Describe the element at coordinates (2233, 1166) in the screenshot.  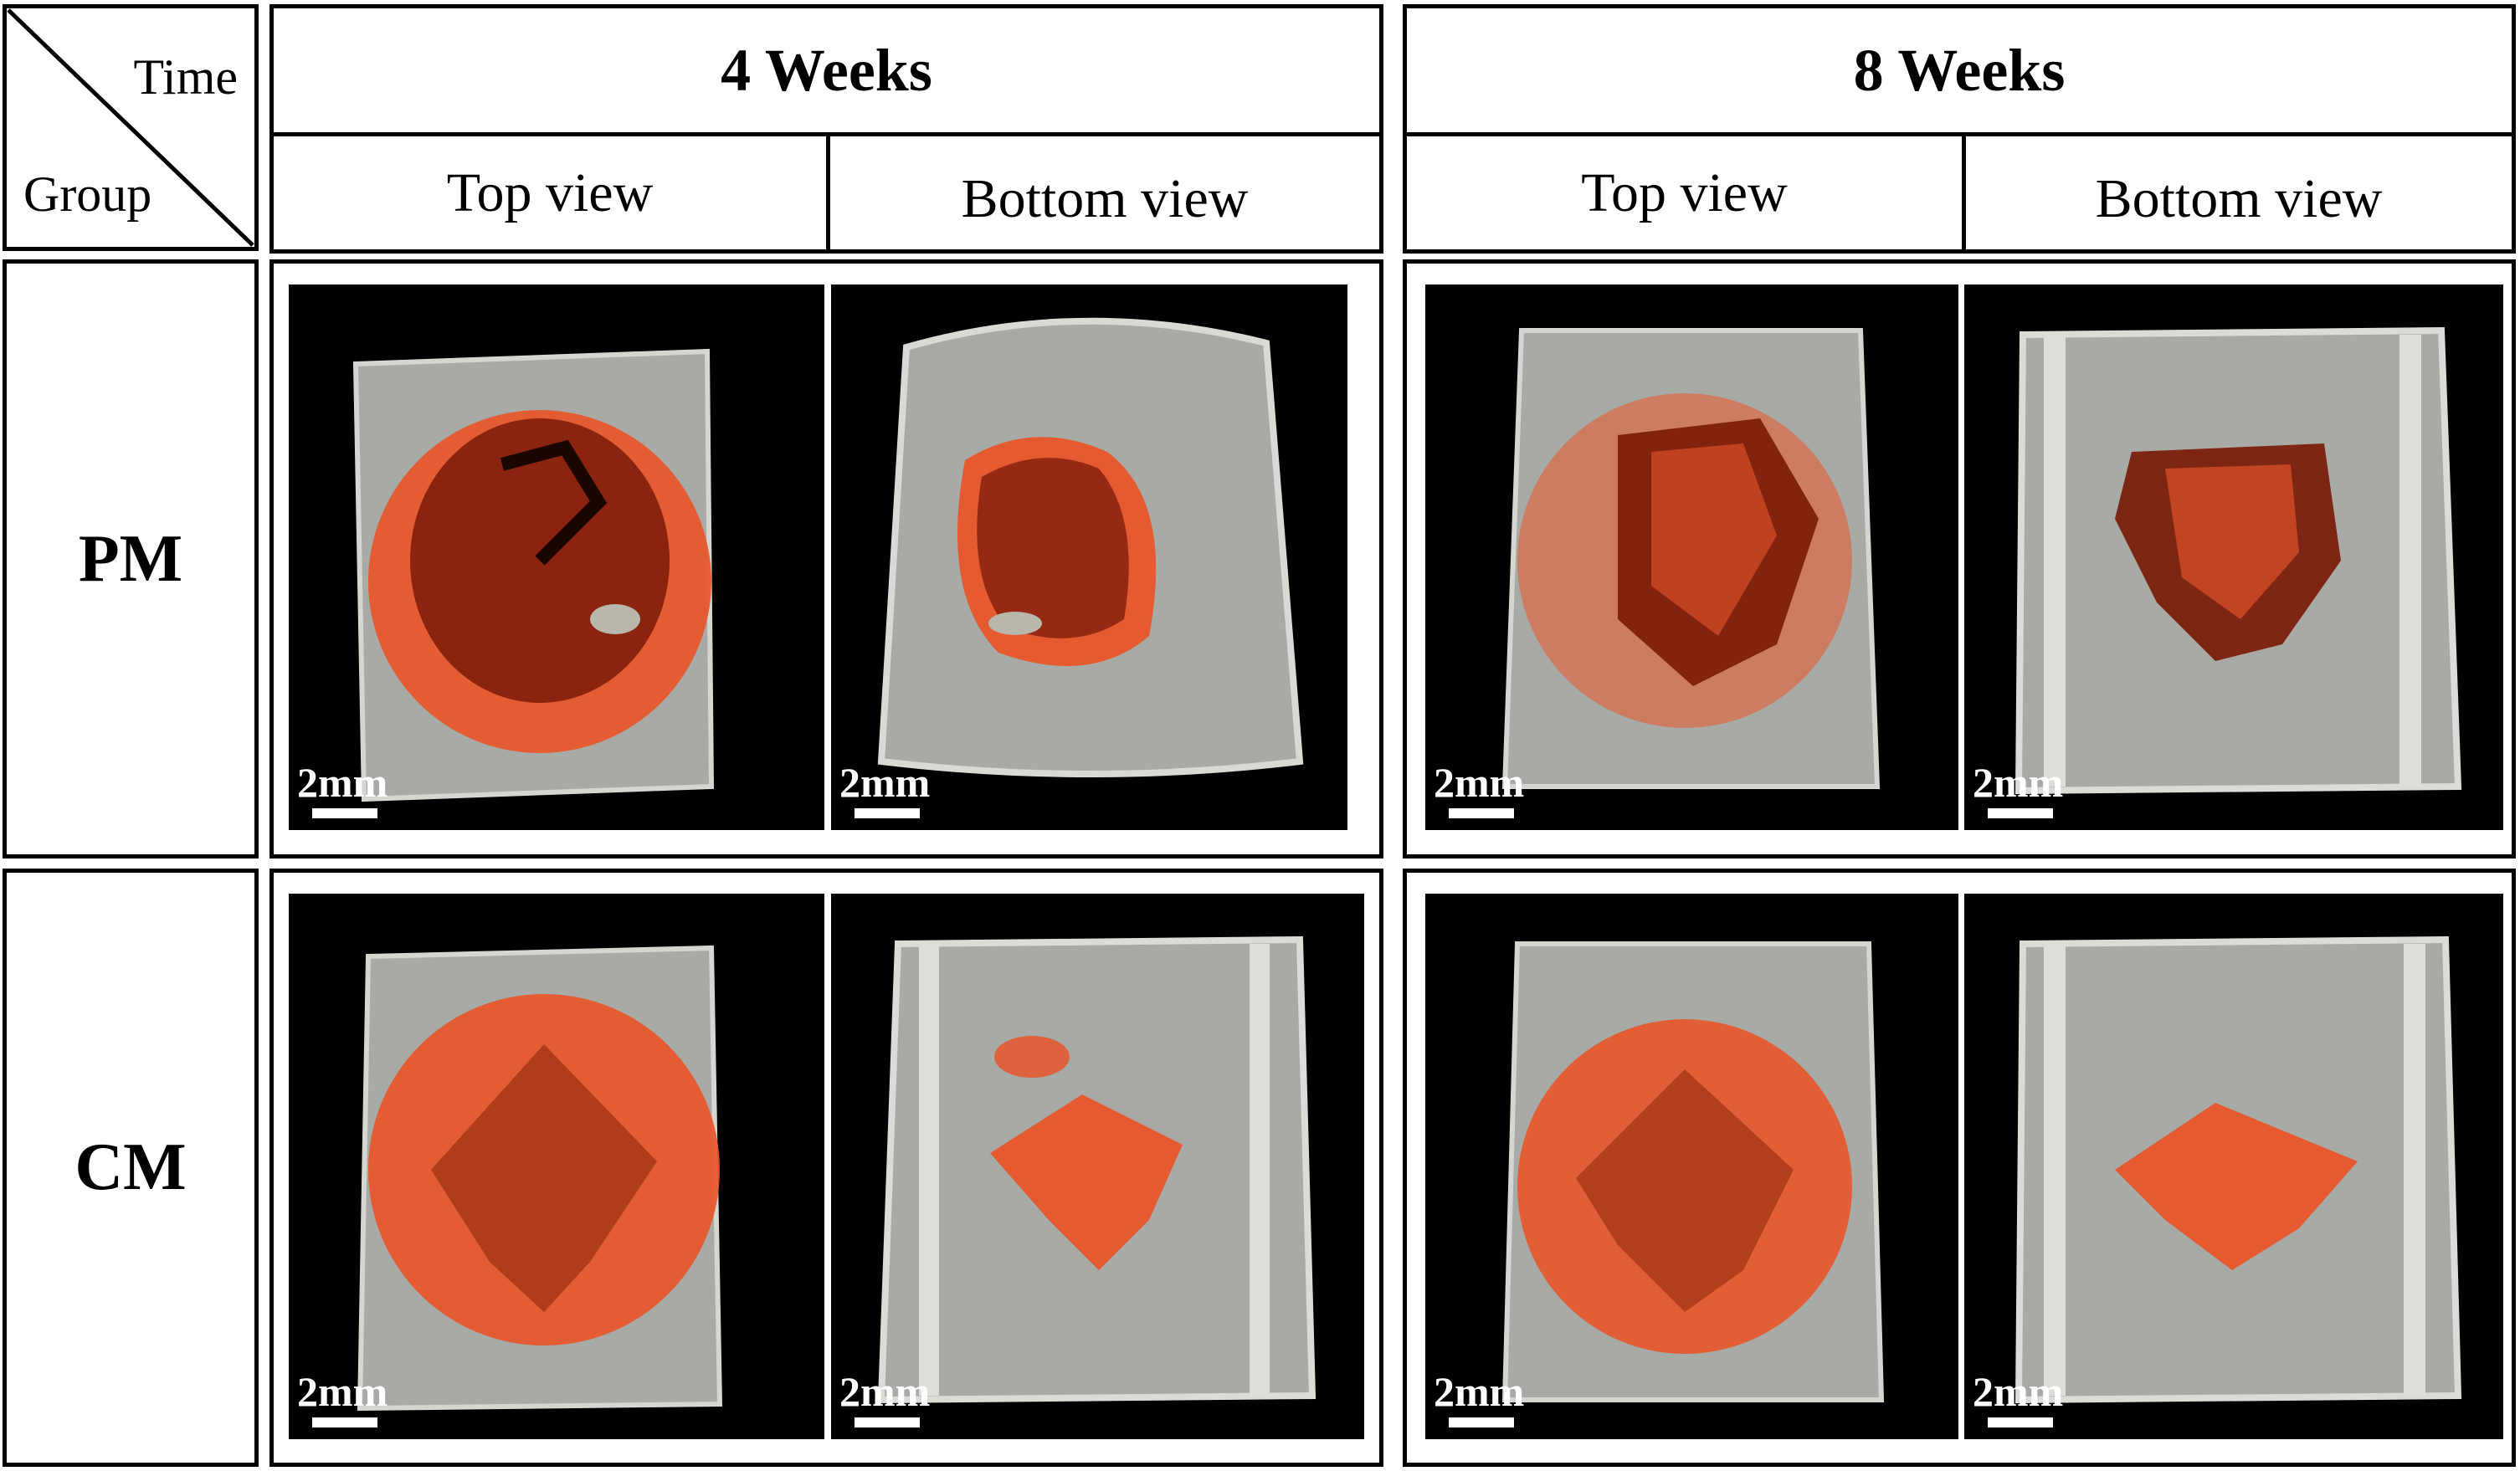
I see `microct-cm-8w-bottom: 2mm` at that location.